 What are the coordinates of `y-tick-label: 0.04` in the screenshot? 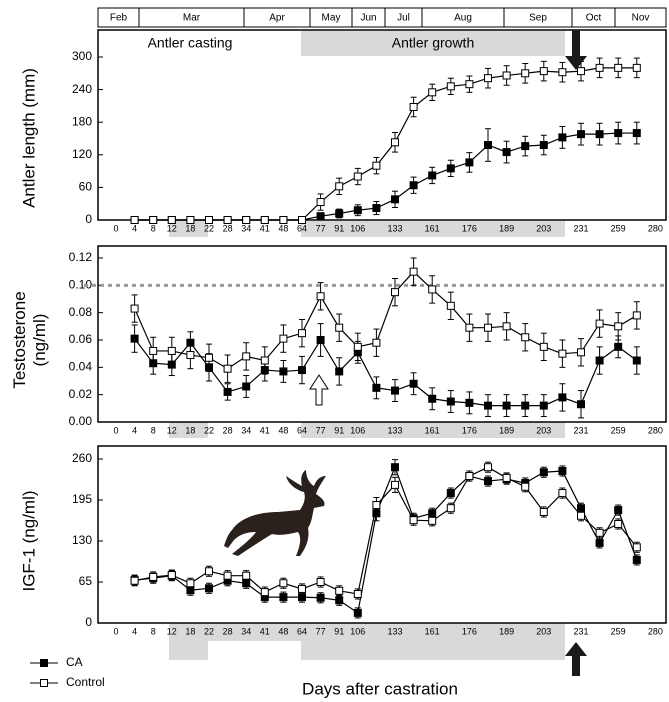 It's located at (81, 367).